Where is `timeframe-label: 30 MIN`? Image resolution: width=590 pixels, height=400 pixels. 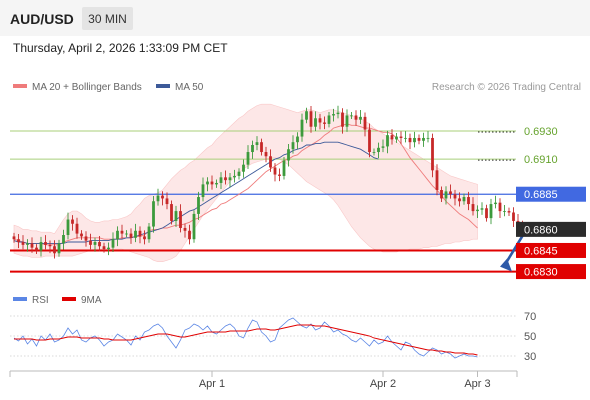 timeframe-label: 30 MIN is located at coordinates (107, 19).